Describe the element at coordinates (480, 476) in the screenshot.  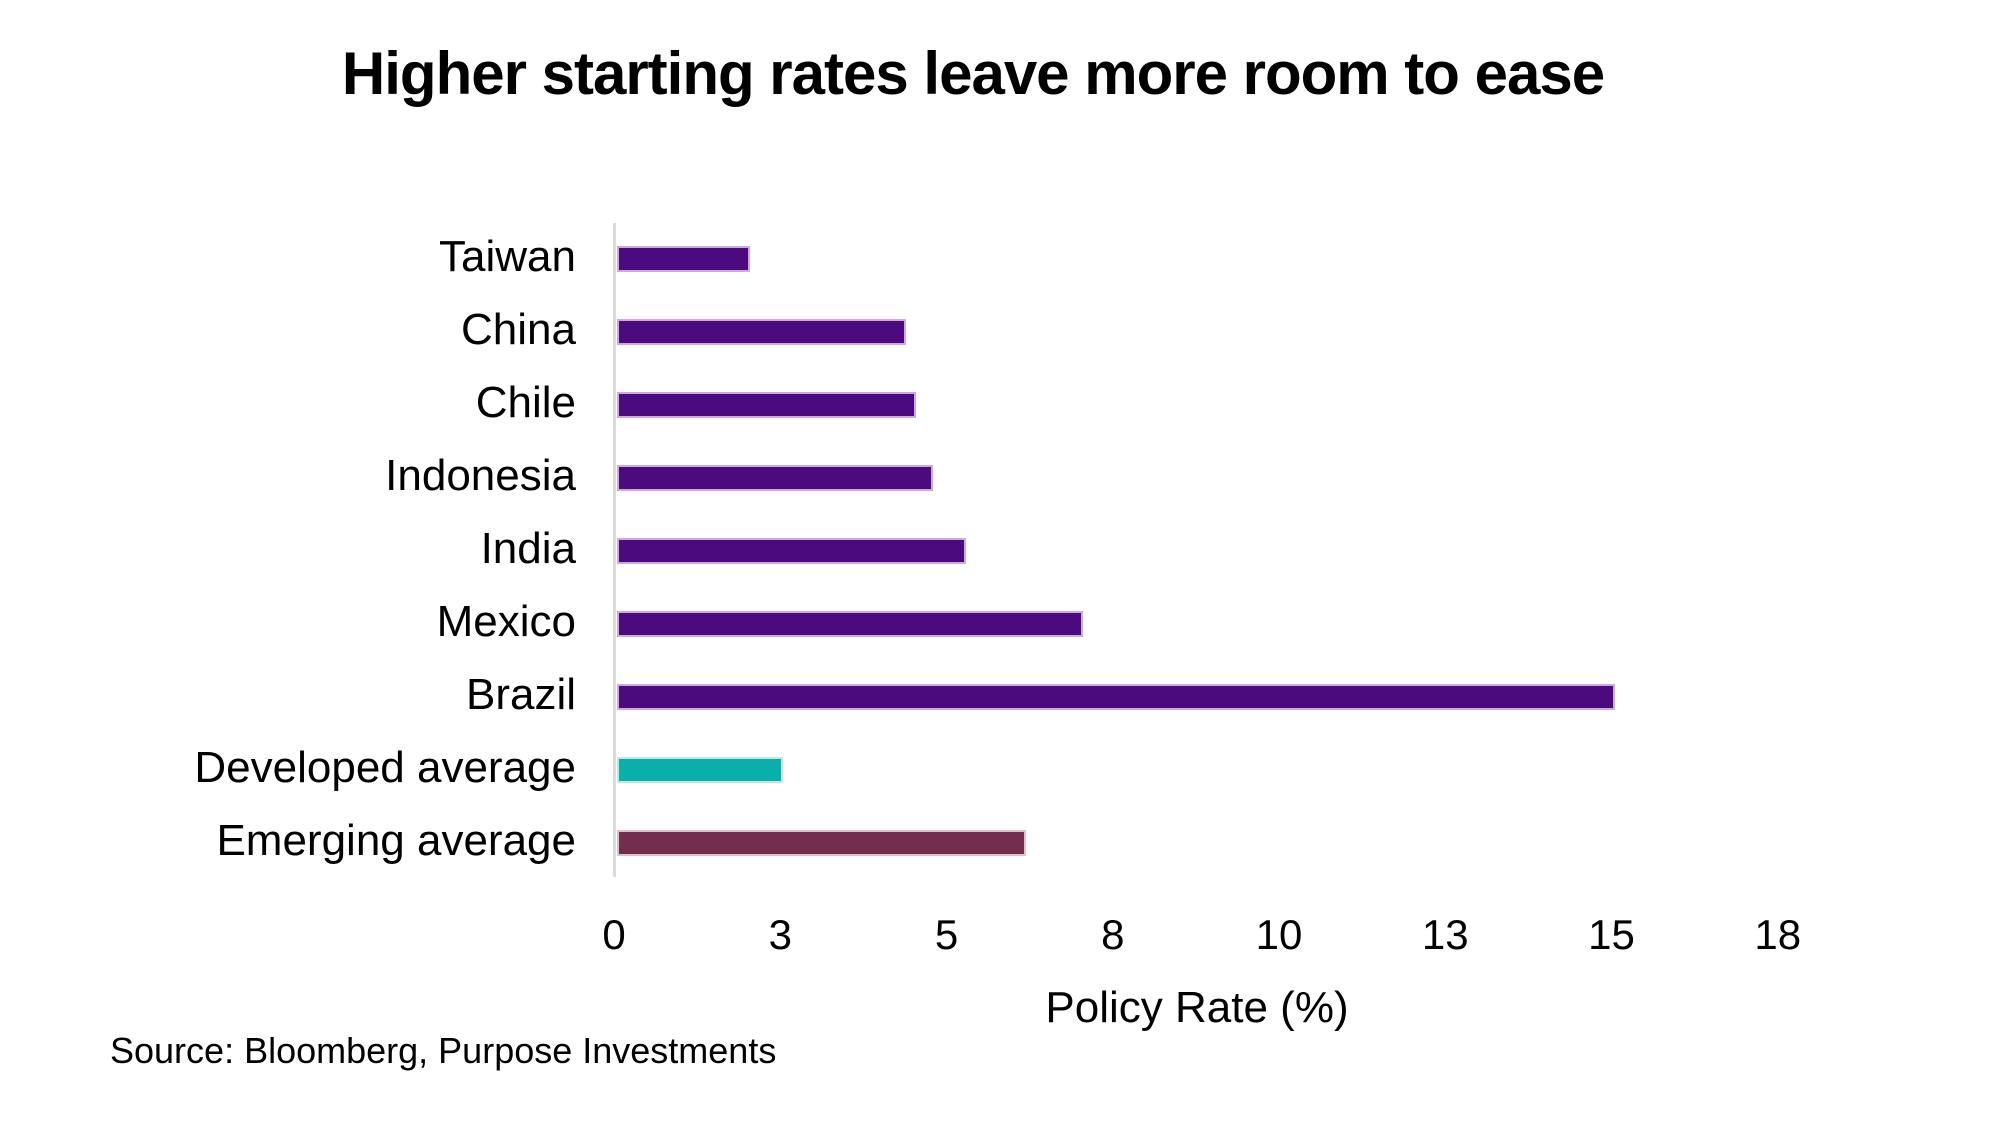
I see `category-label-indonesia: Indonesia` at that location.